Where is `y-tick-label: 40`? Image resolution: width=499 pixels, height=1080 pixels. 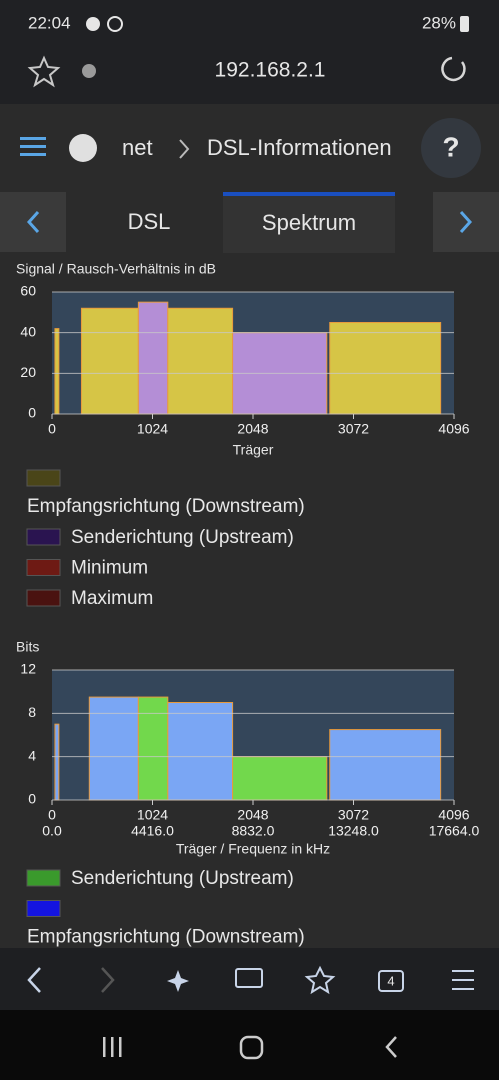 y-tick-label: 40 is located at coordinates (28, 331).